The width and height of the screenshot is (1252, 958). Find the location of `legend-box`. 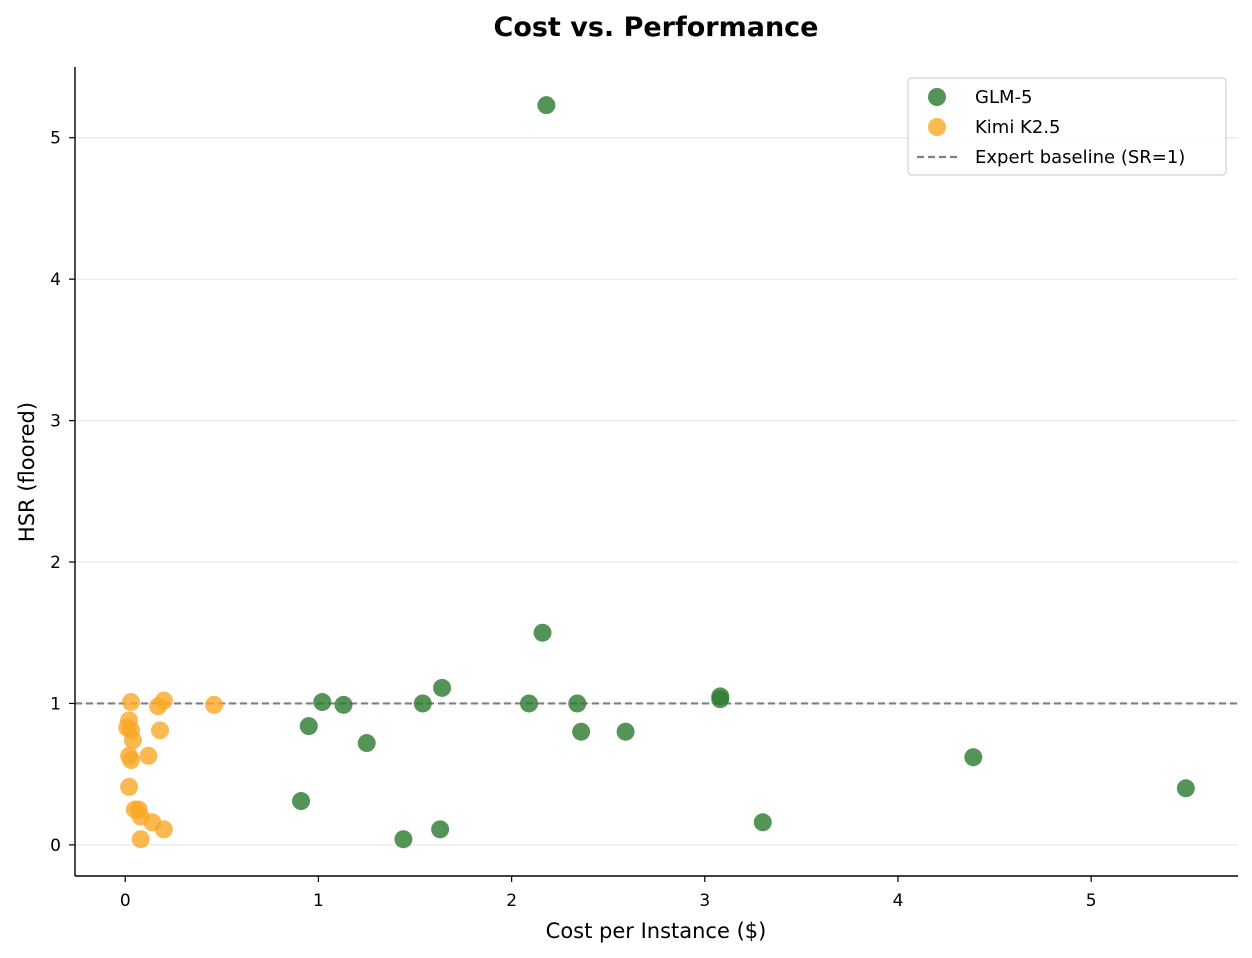

legend-box is located at coordinates (1067, 126).